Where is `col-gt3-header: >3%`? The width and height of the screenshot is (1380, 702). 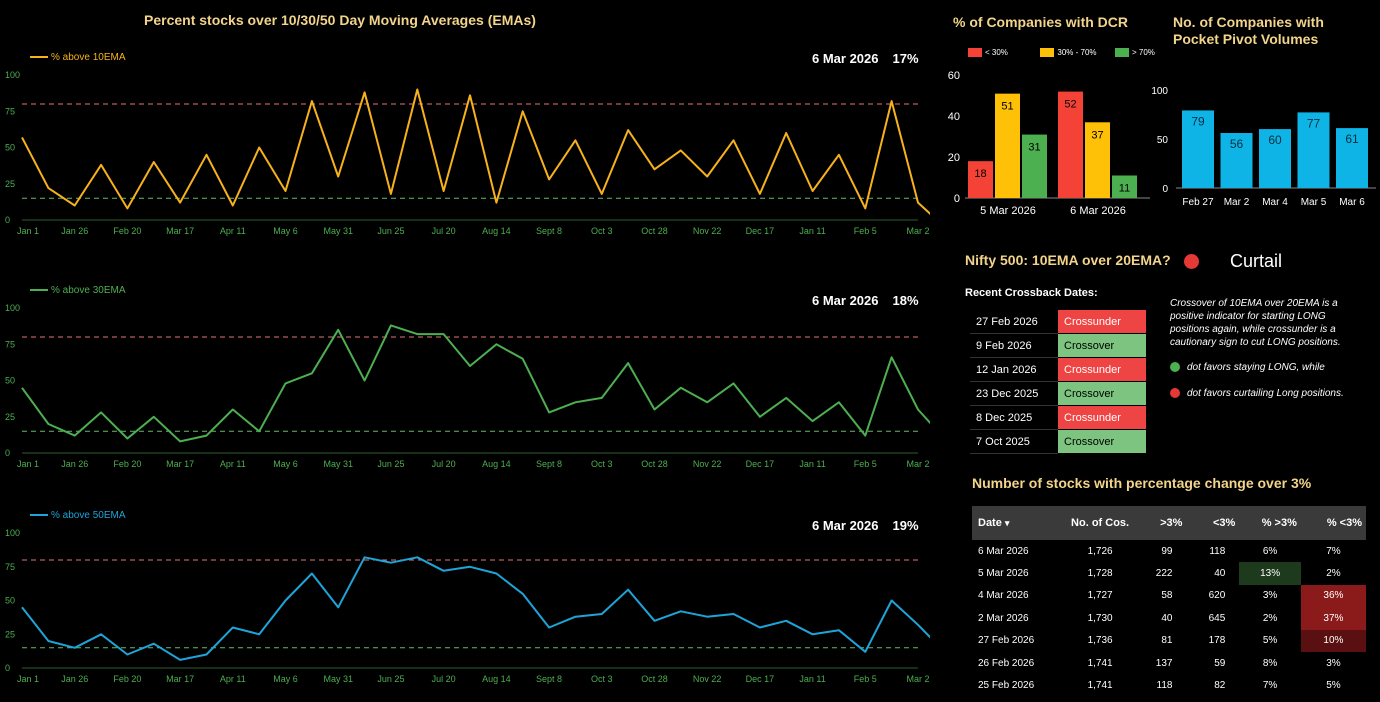
col-gt3-header: >3% is located at coordinates (1160, 523).